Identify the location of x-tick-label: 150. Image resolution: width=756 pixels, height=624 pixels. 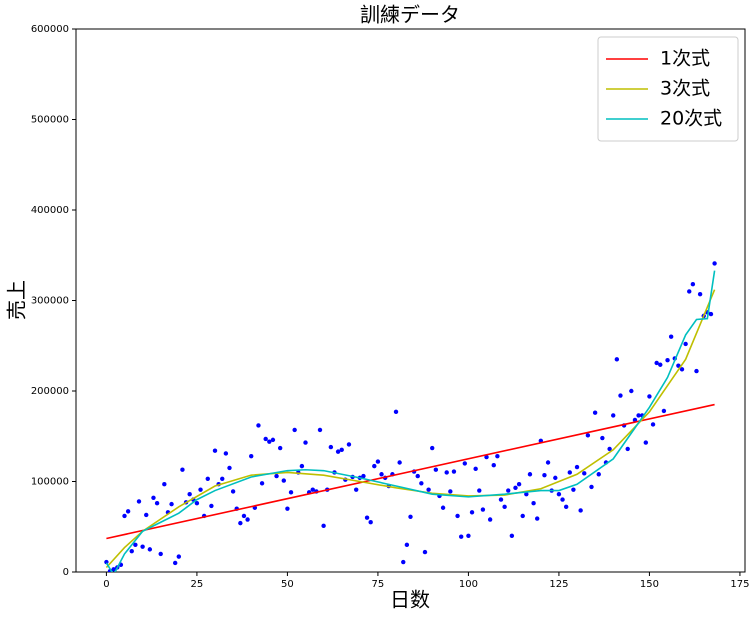
(649, 584).